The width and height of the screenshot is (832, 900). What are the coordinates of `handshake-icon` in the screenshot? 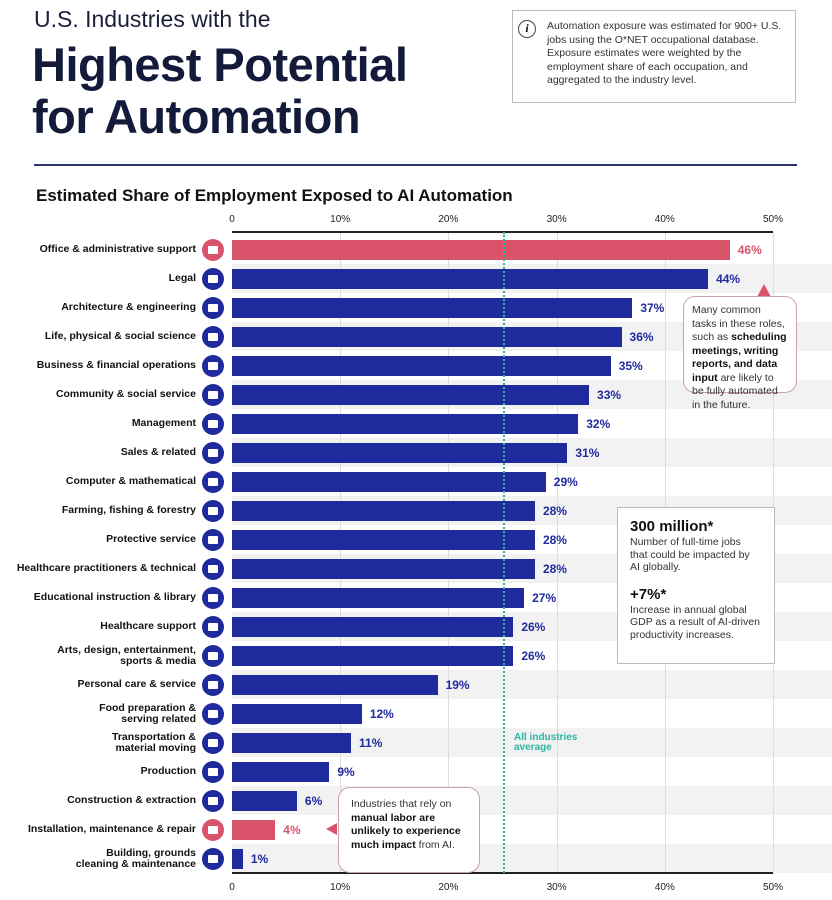 It's located at (213, 365).